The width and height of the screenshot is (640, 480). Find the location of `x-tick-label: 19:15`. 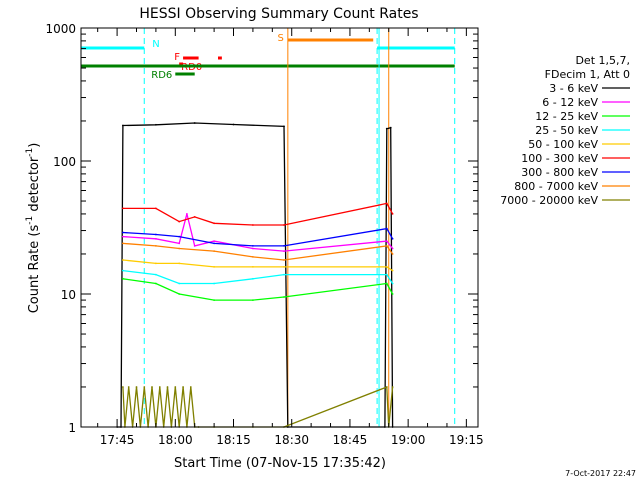

x-tick-label: 19:15 is located at coordinates (466, 440).